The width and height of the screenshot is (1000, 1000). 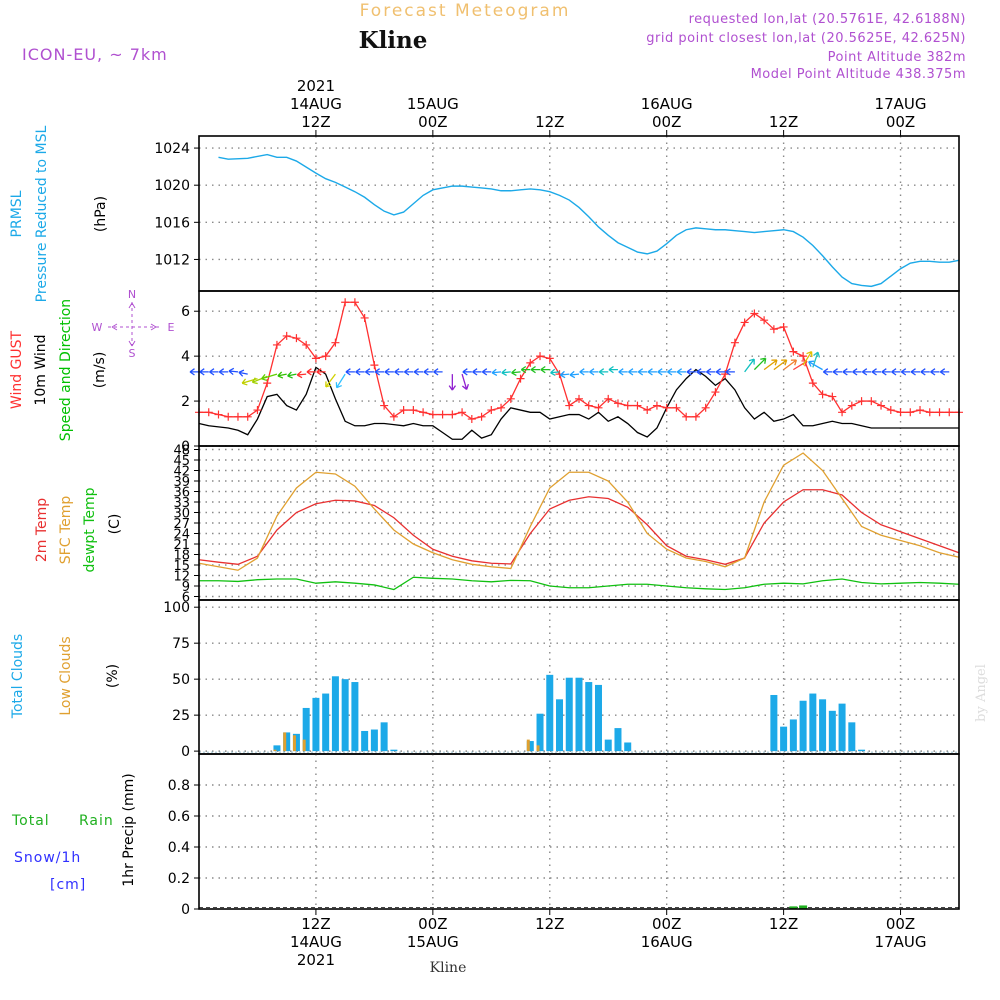 What do you see at coordinates (316, 960) in the screenshot?
I see `time-label-bottom: 2021` at bounding box center [316, 960].